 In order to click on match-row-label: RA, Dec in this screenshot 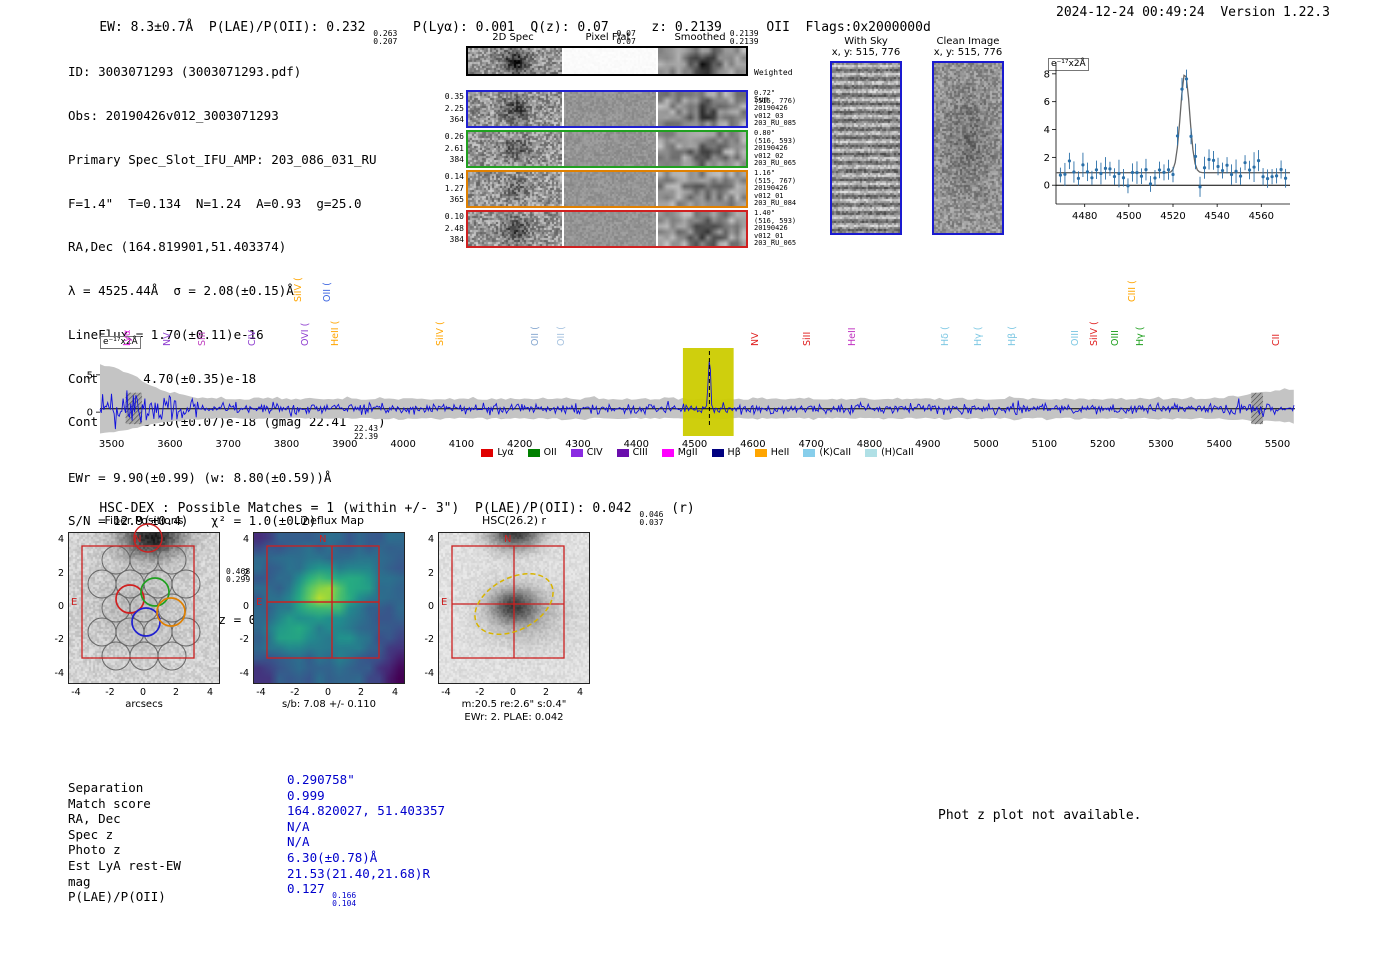, I will do `click(94, 819)`.